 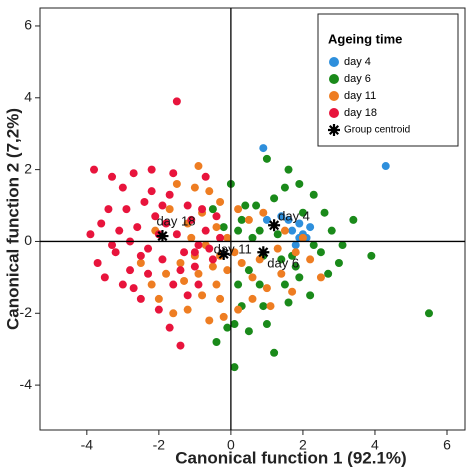 What do you see at coordinates (12, 219) in the screenshot?
I see `y-axis-title: Canonical function 2 (7,2%)` at bounding box center [12, 219].